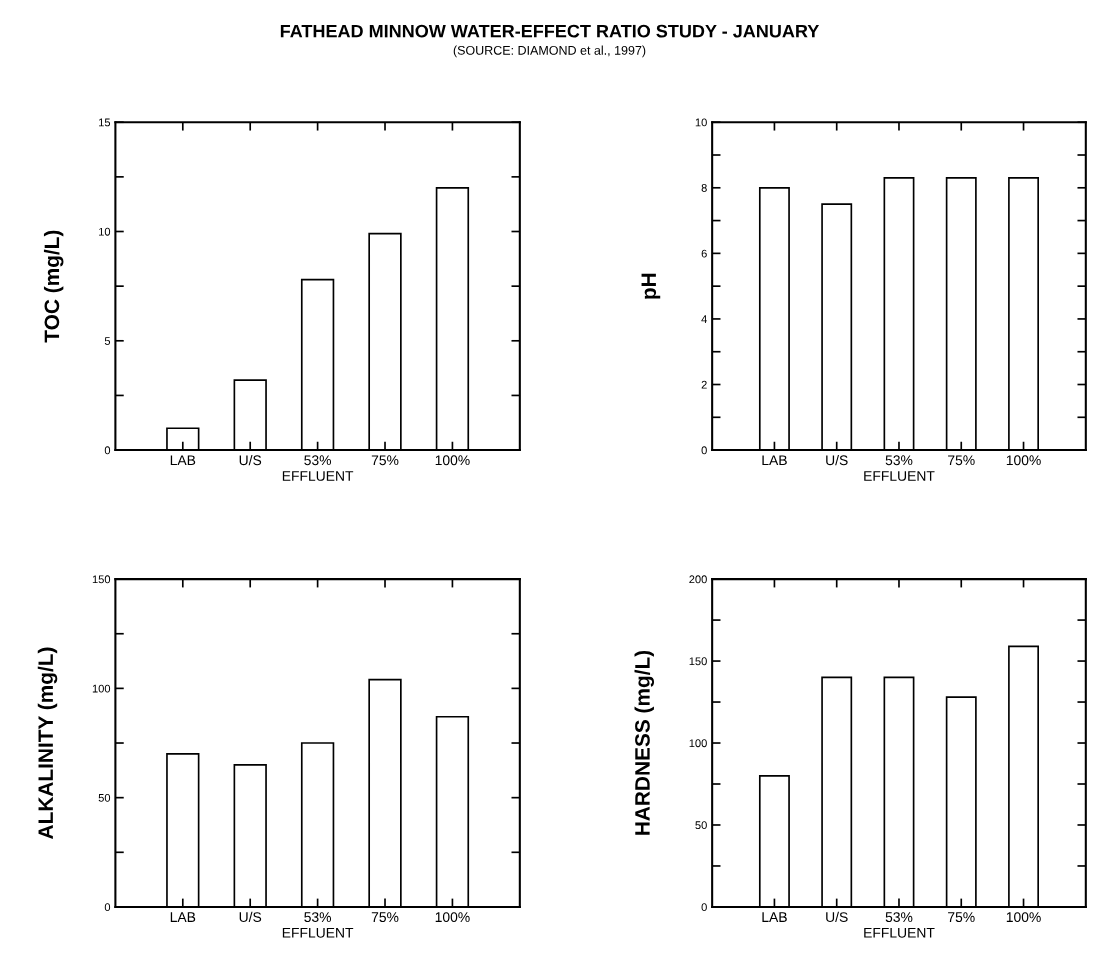 Image resolution: width=1099 pixels, height=970 pixels. I want to click on text: (SOURCE: DIAMOND et al., 1997), so click(549, 51).